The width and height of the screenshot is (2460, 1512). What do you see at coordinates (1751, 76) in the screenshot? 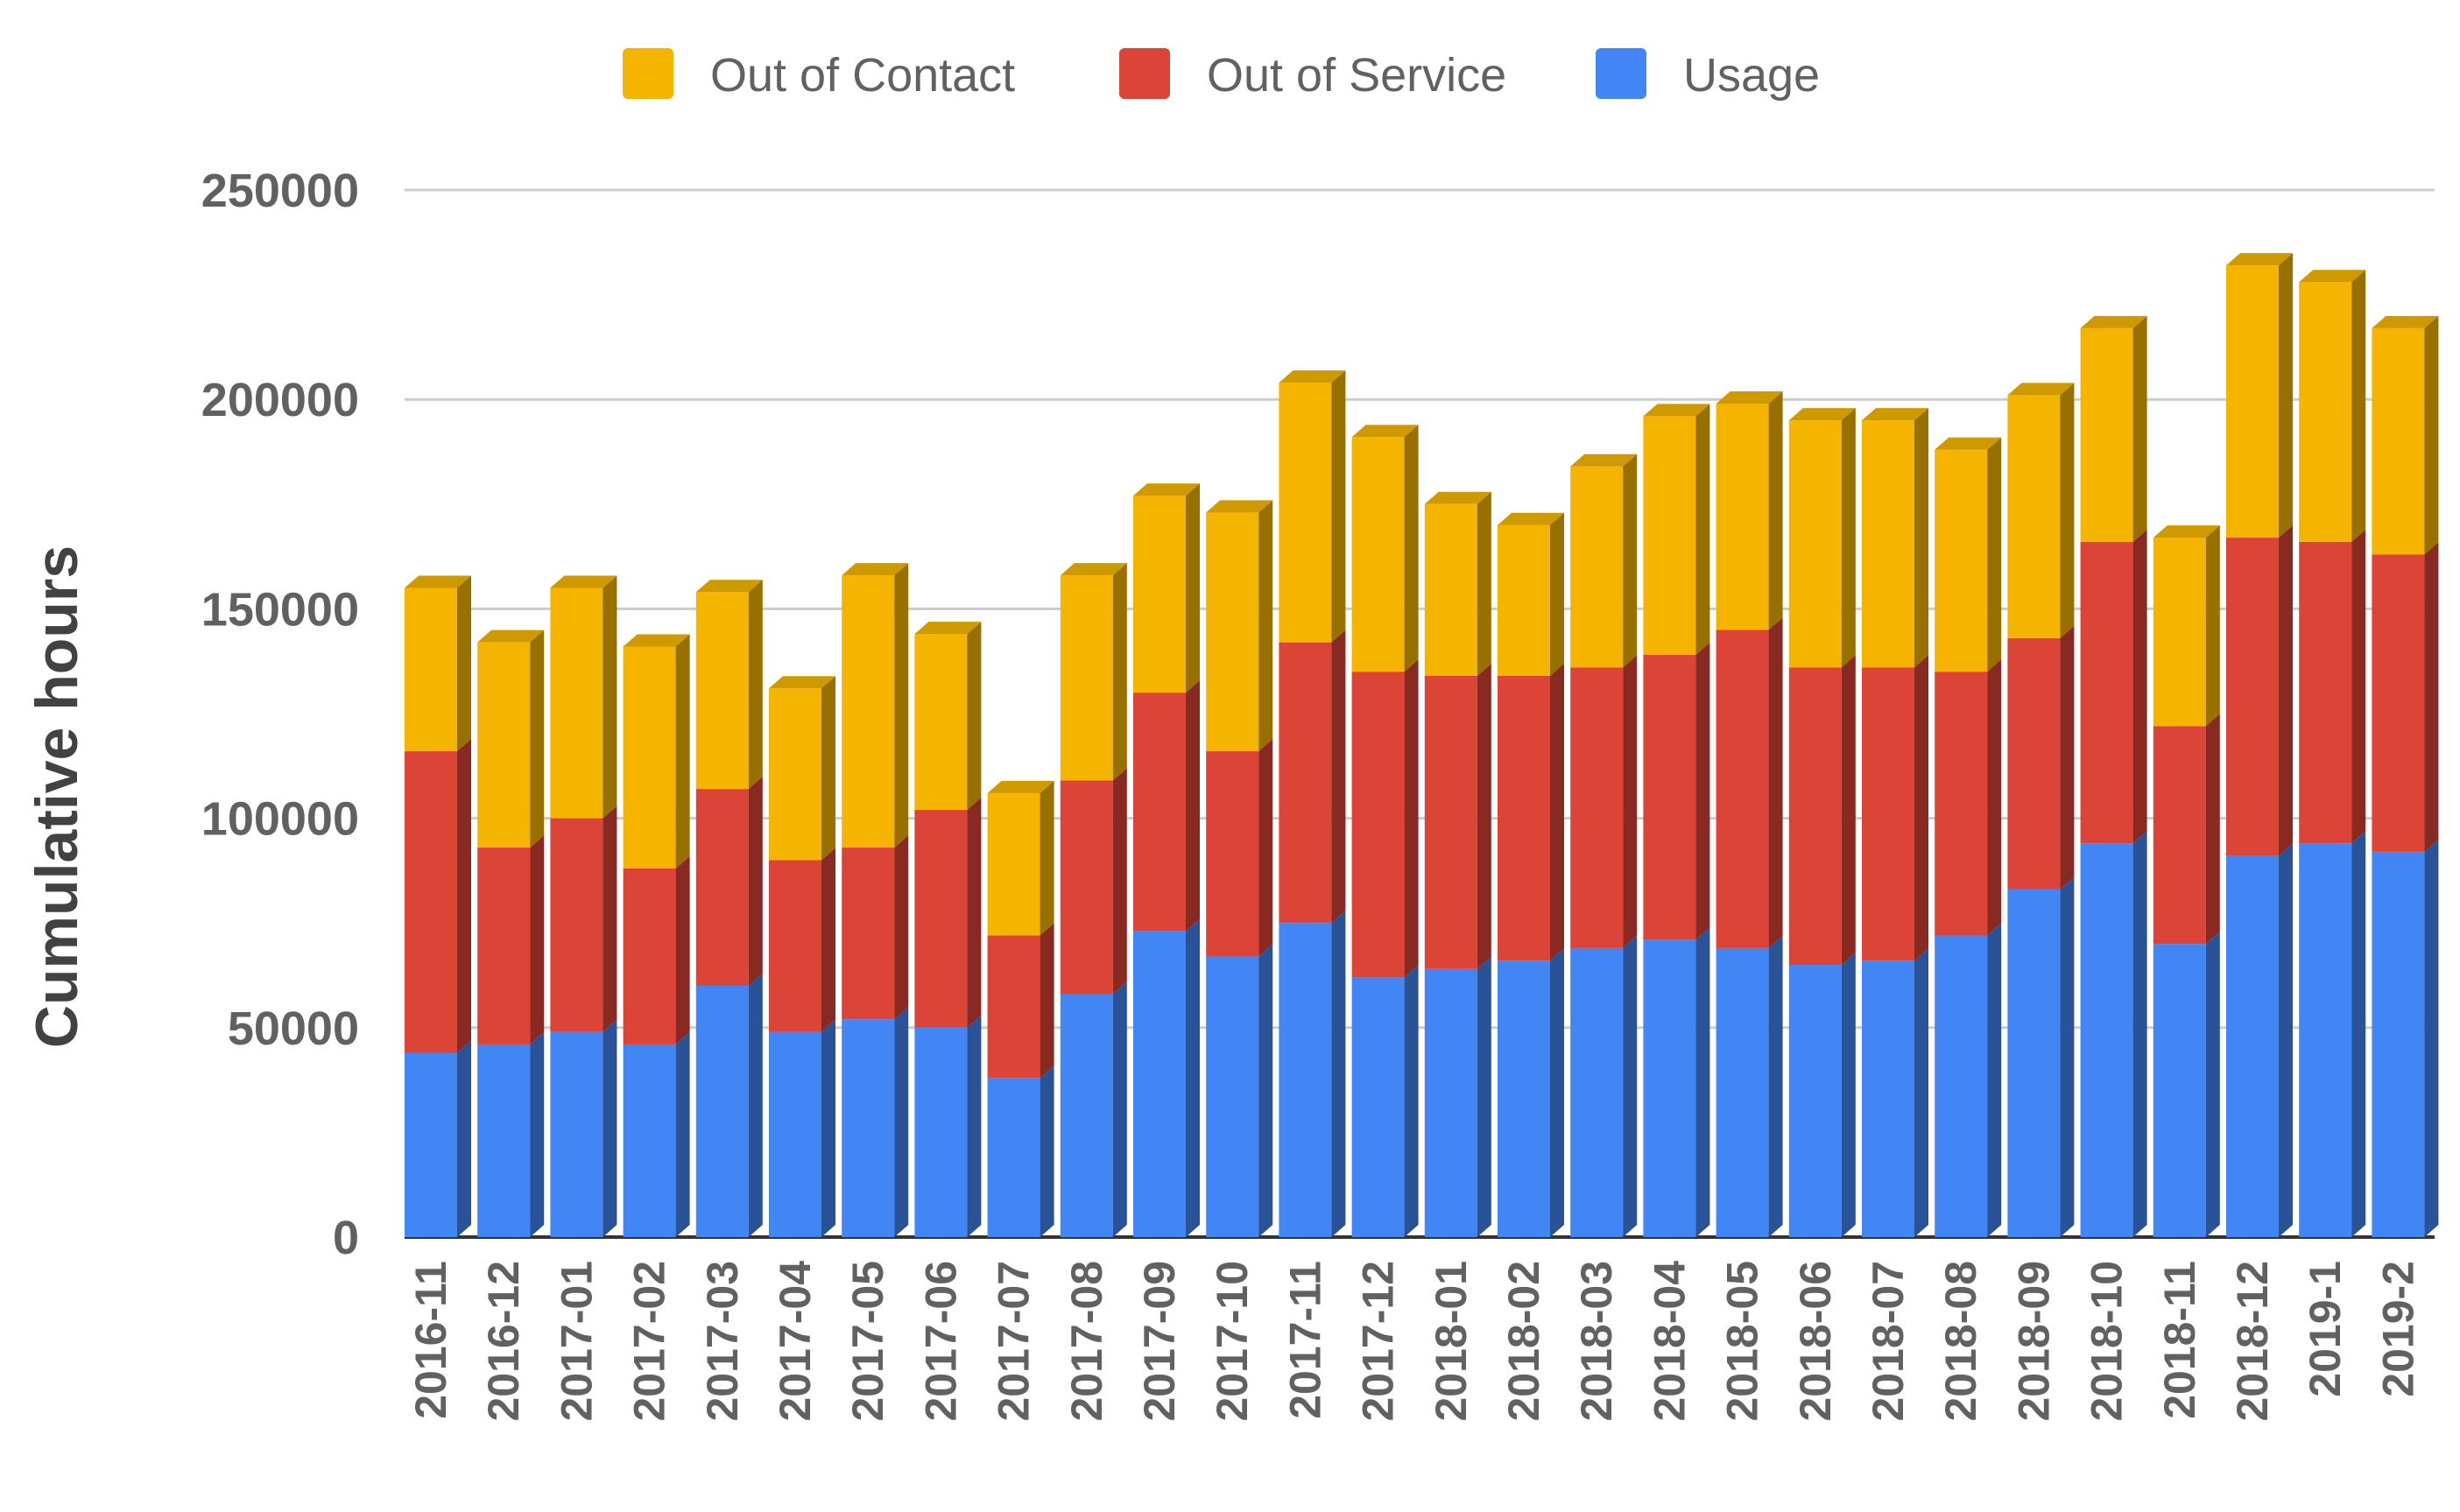
I see `legend-label: Usage` at bounding box center [1751, 76].